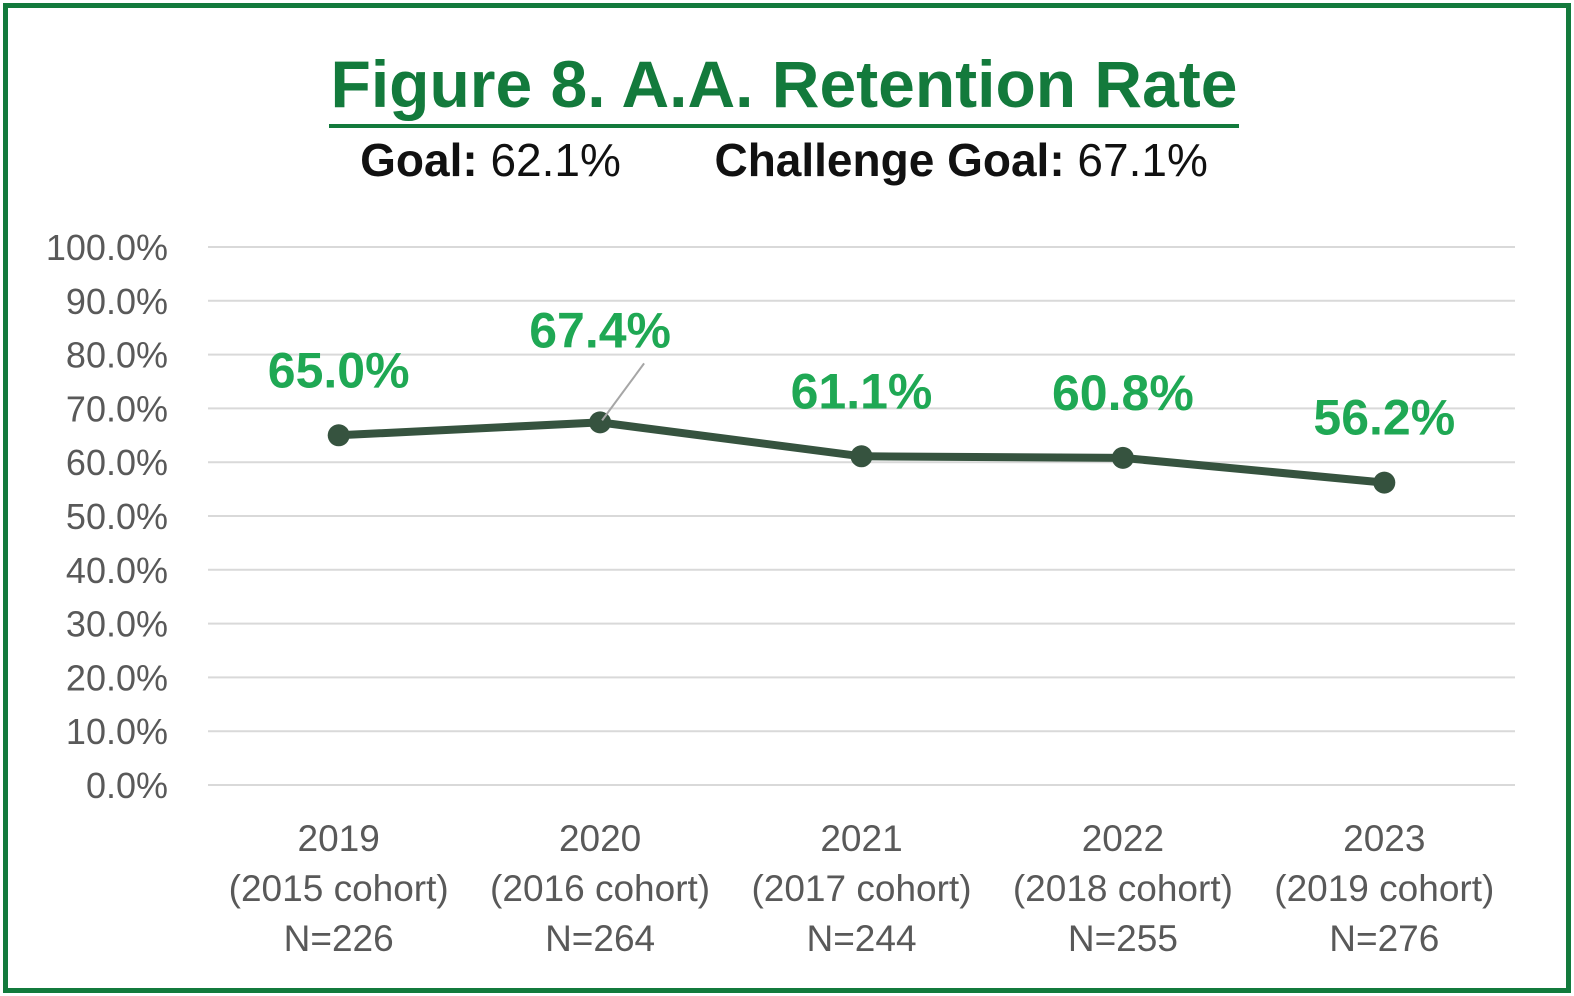 Image resolution: width=1574 pixels, height=996 pixels. Describe the element at coordinates (1384, 888) in the screenshot. I see `x-tick-label: (2019 cohort)` at that location.